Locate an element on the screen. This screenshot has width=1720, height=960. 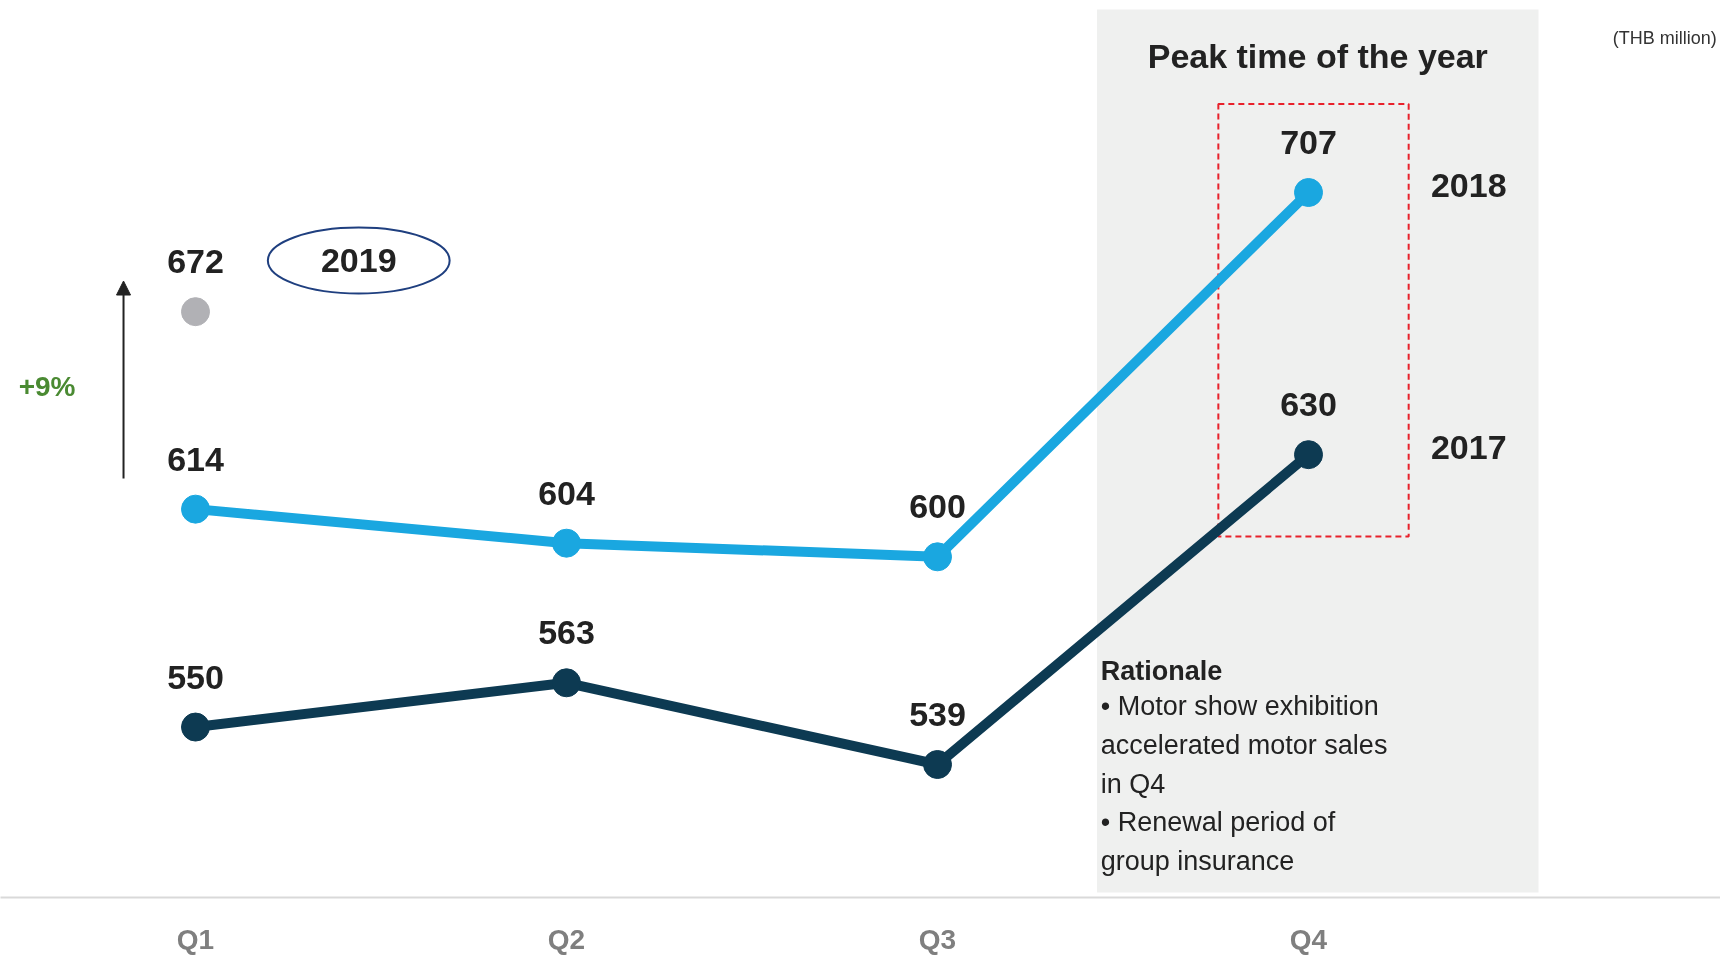
data-label: 539 is located at coordinates (937, 714).